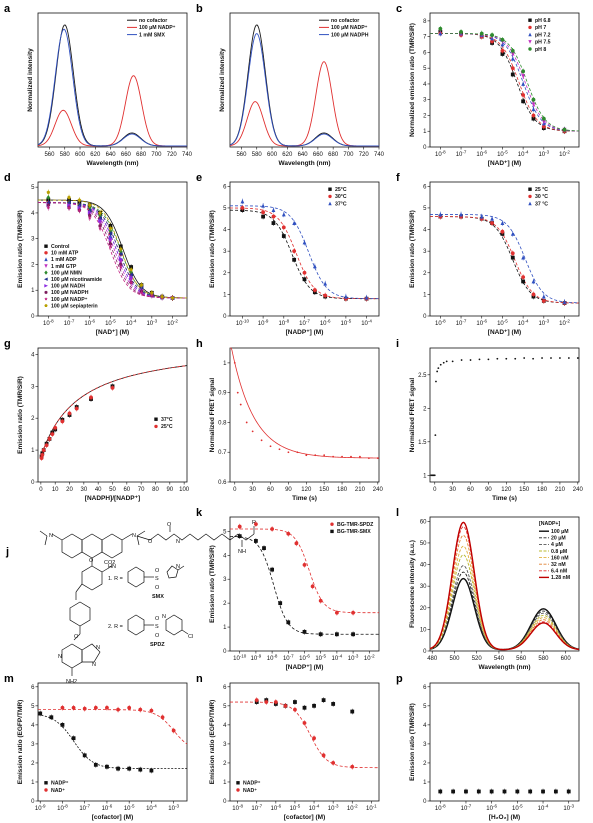 The height and width of the screenshot is (823, 593). What do you see at coordinates (288, 490) in the screenshot?
I see `tick-label: 90` at bounding box center [288, 490].